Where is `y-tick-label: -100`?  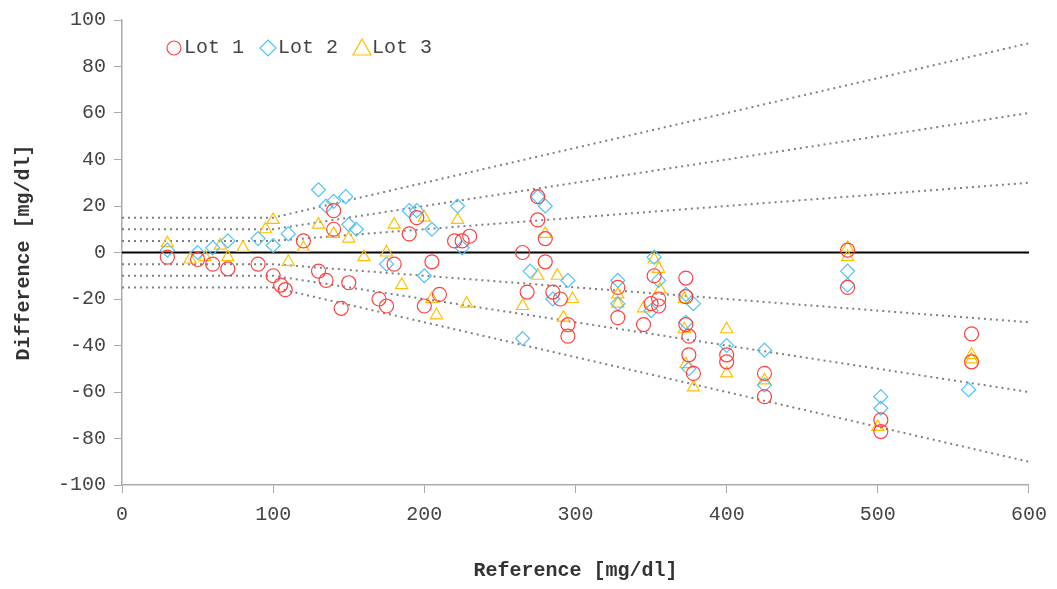
y-tick-label: -100 is located at coordinates (82, 485).